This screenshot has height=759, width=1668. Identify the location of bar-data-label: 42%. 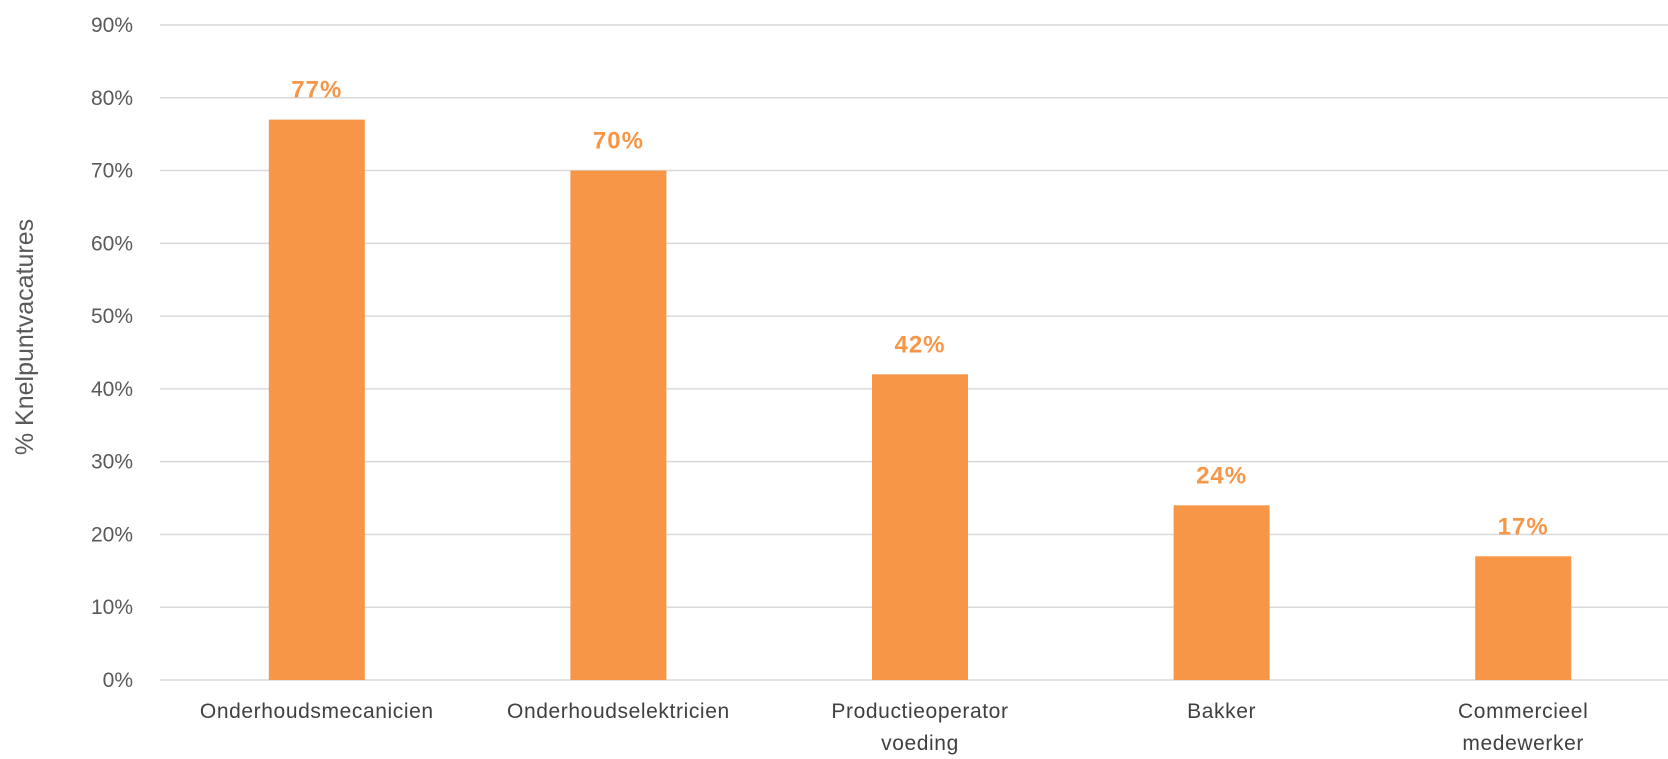
(919, 344).